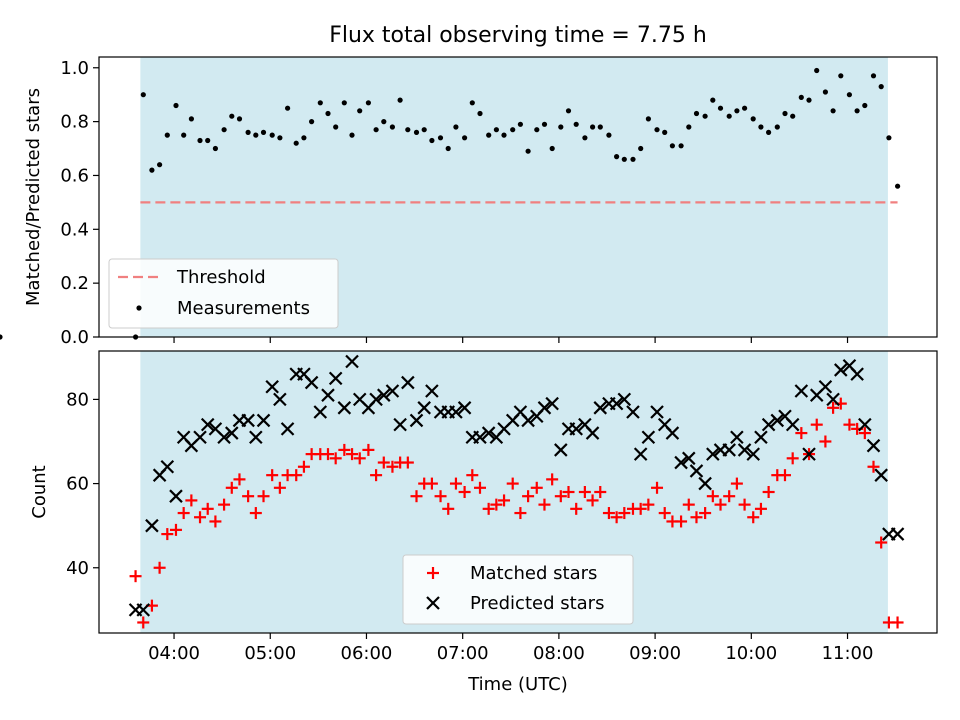  Describe the element at coordinates (33, 197) in the screenshot. I see `ratio-y-axis-label: Matched/Predicted stars` at that location.